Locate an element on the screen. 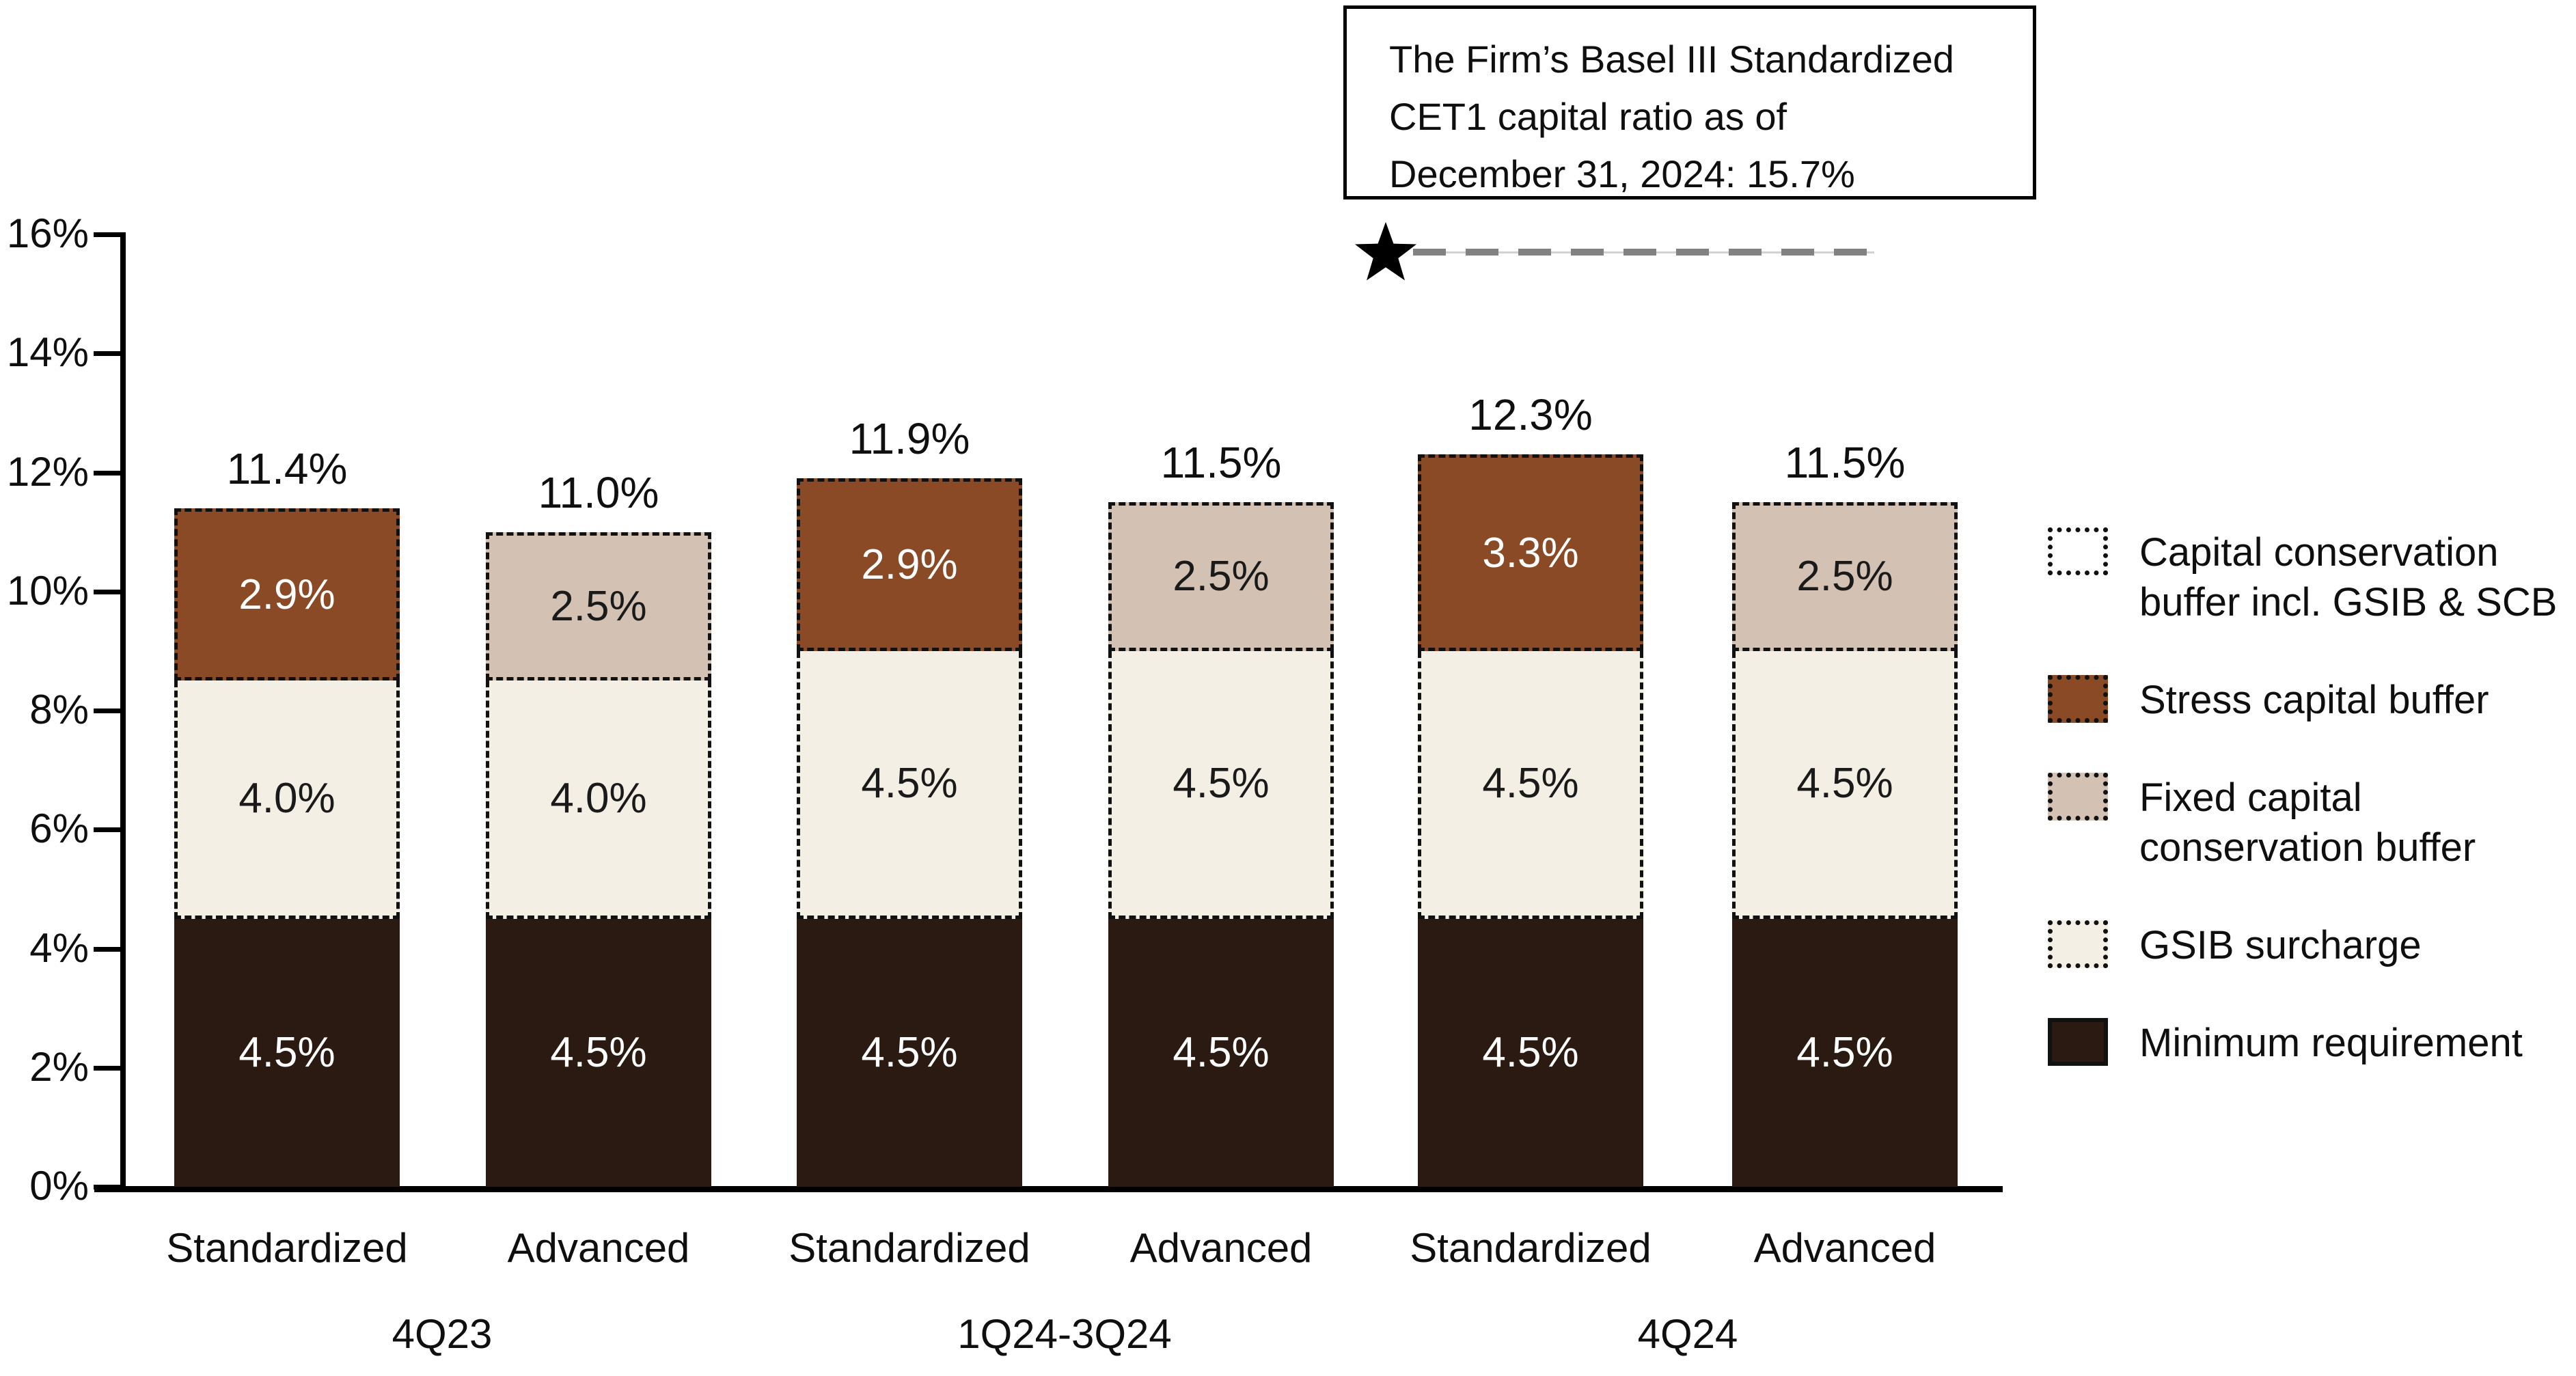 Image resolution: width=2576 pixels, height=1376 pixels. bar-standardized-1q24-3q24: 2.9% 4.5% 4.5% is located at coordinates (909, 832).